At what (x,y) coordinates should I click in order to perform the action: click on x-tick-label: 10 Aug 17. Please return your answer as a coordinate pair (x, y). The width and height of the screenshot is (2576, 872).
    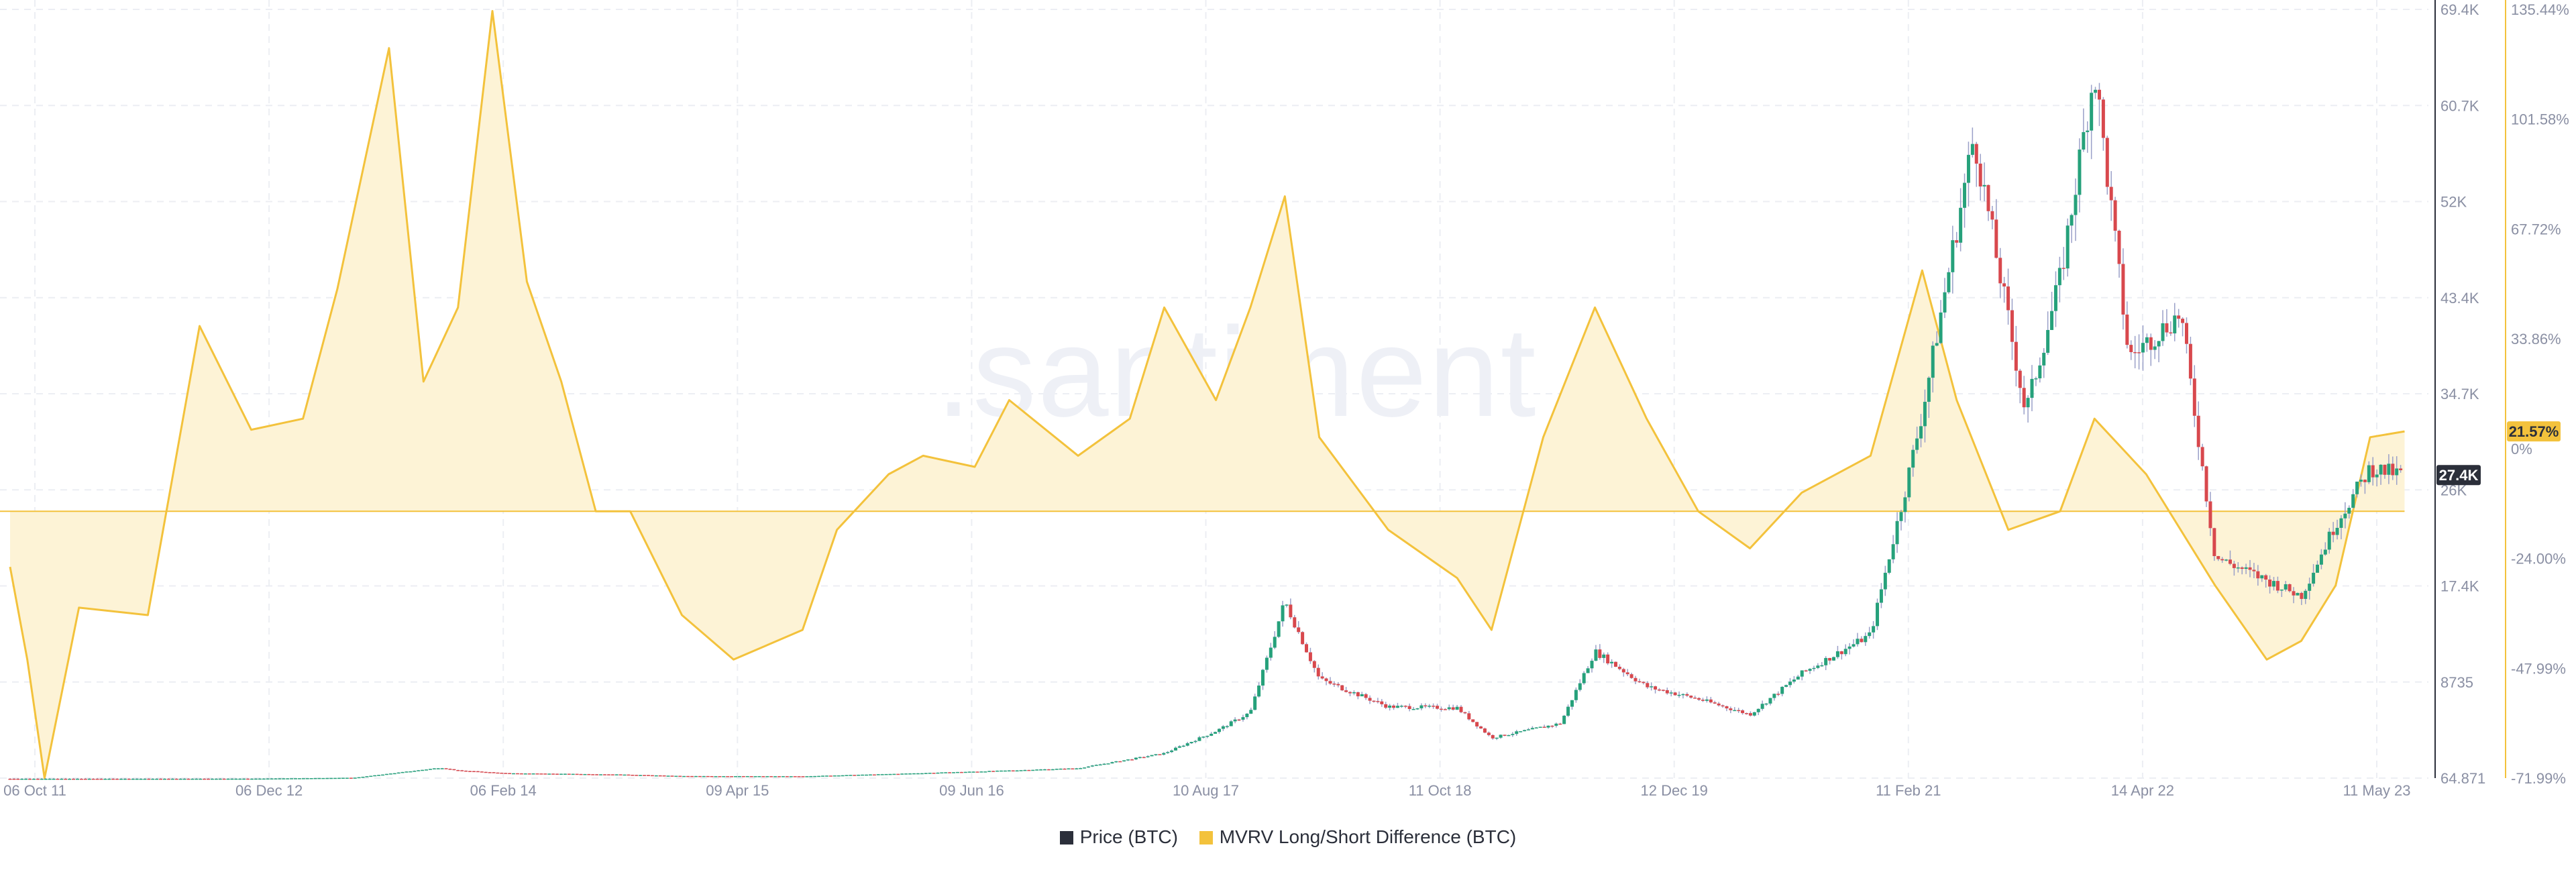
    Looking at the image, I should click on (1206, 790).